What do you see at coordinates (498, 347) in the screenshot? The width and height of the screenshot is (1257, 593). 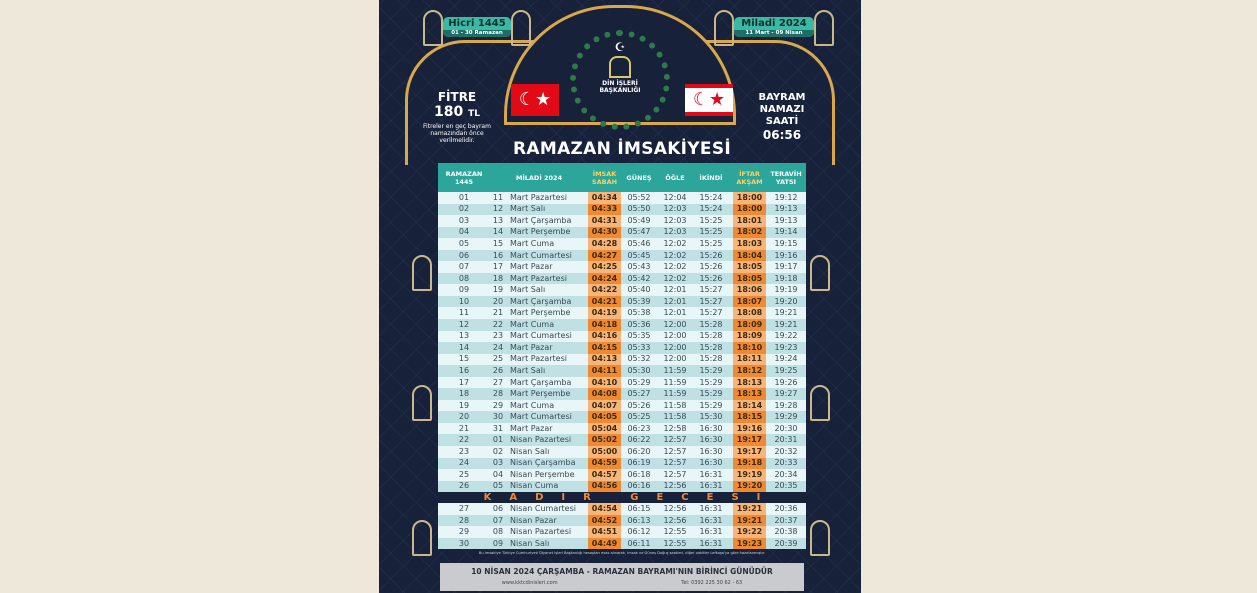 I see `miladi-day: 24` at bounding box center [498, 347].